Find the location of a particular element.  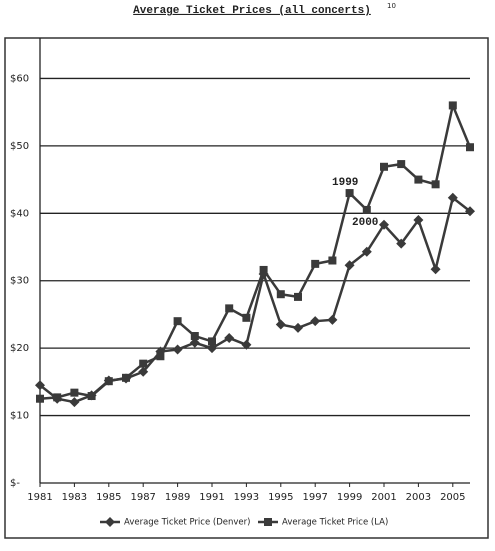

title-footnote: 10 is located at coordinates (391, 6).